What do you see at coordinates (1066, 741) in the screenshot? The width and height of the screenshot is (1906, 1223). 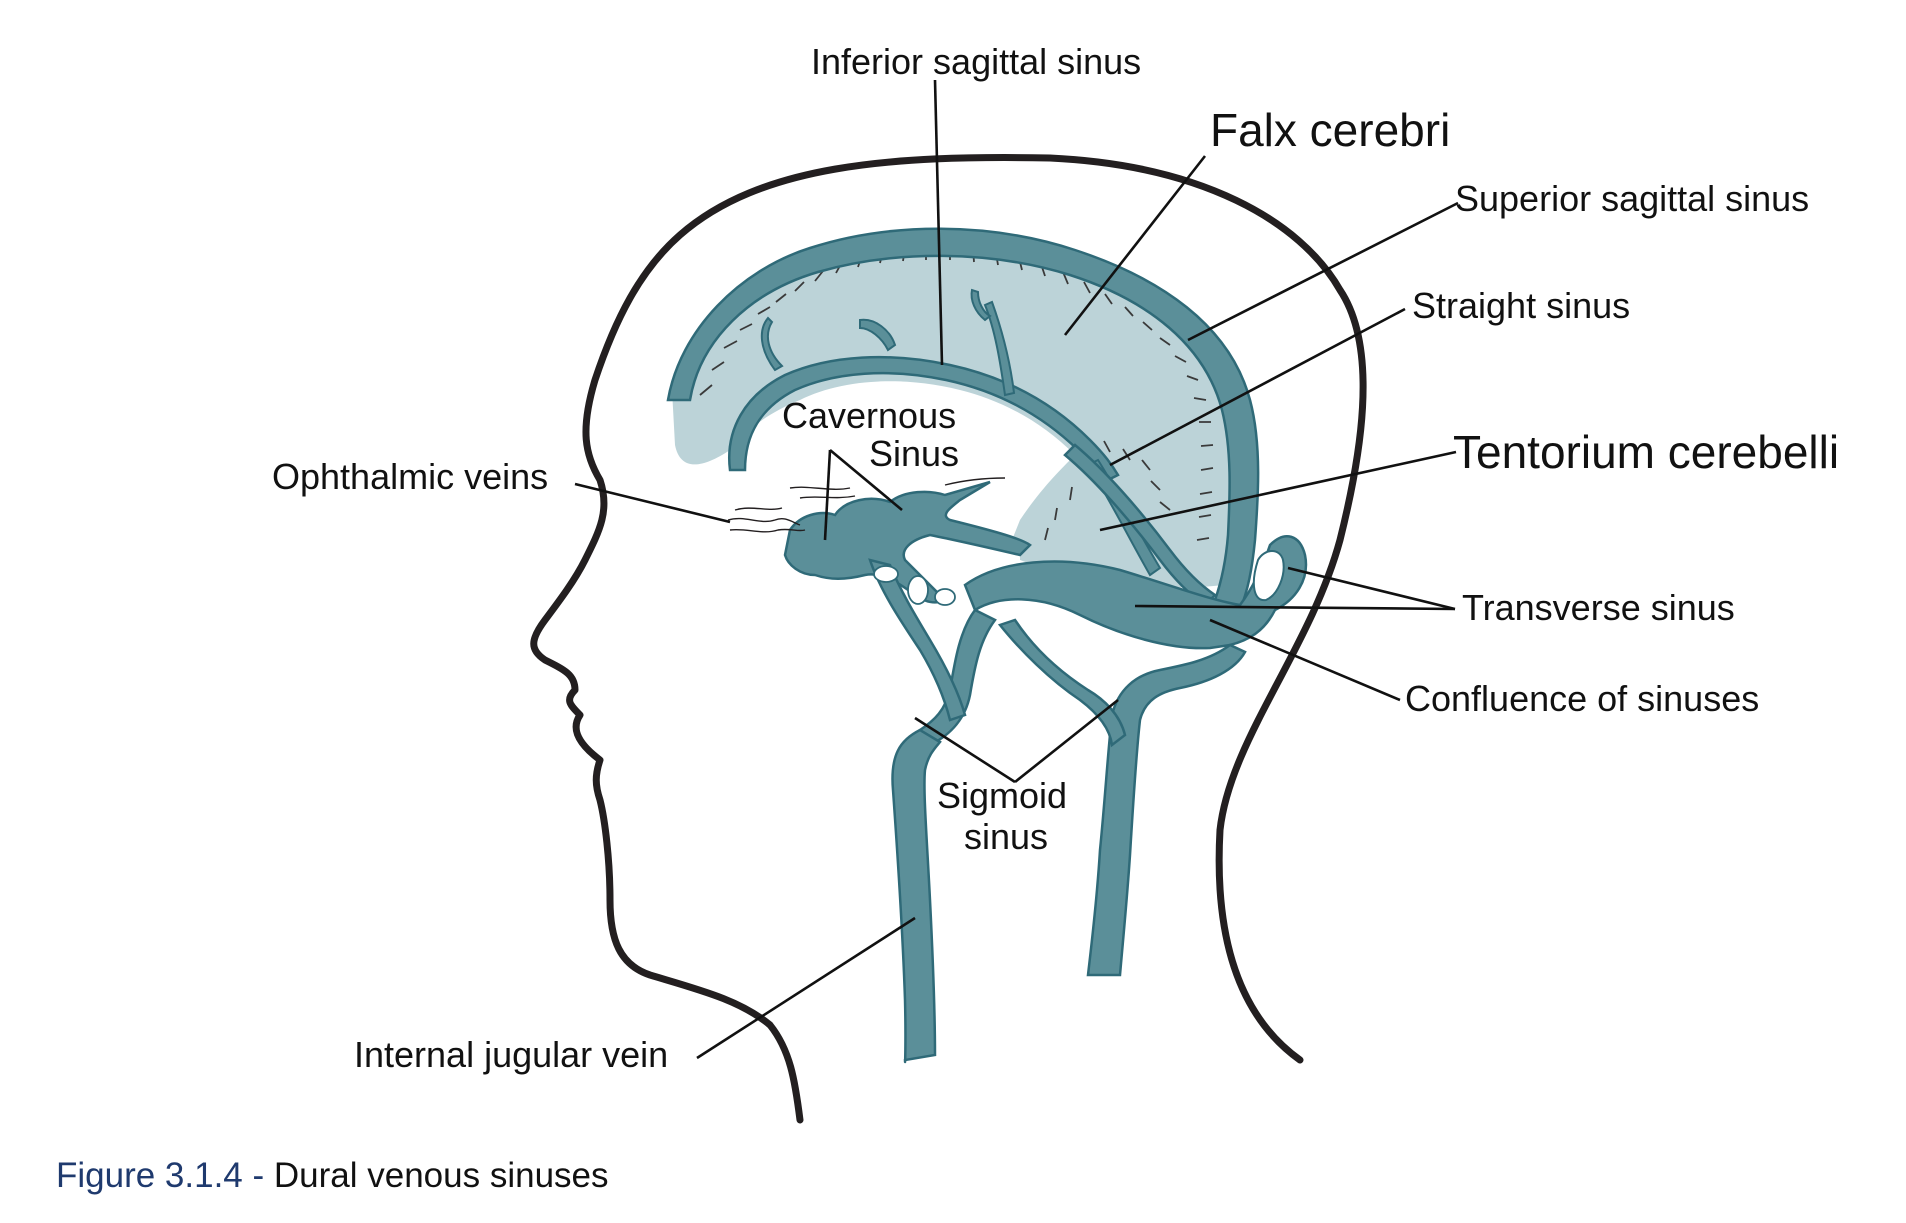 I see `leader-sigmoid-sinus-b` at bounding box center [1066, 741].